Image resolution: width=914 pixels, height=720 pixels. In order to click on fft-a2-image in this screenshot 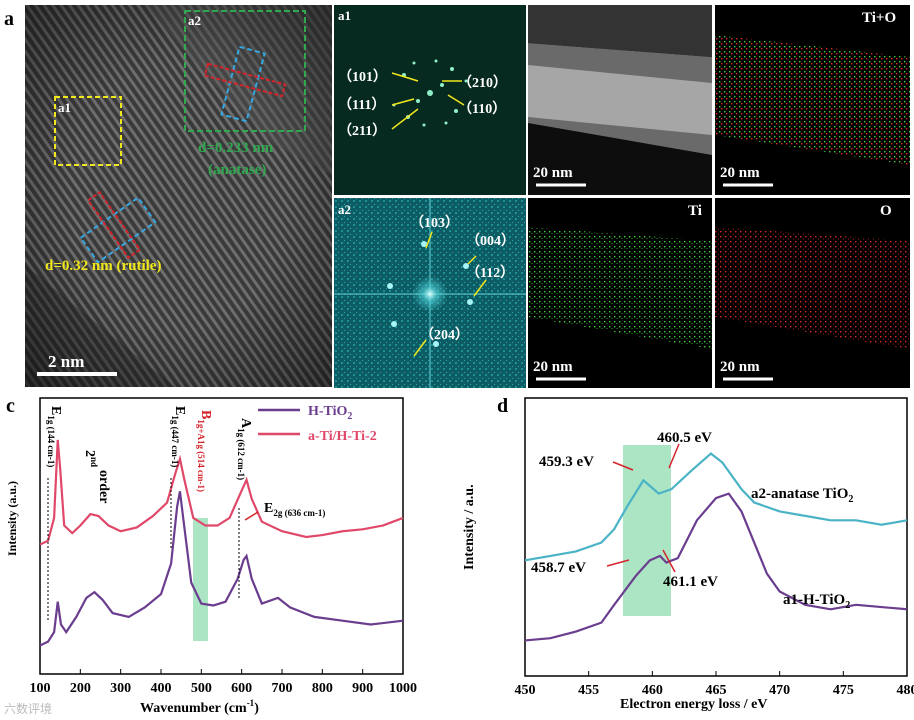, I will do `click(430, 293)`.